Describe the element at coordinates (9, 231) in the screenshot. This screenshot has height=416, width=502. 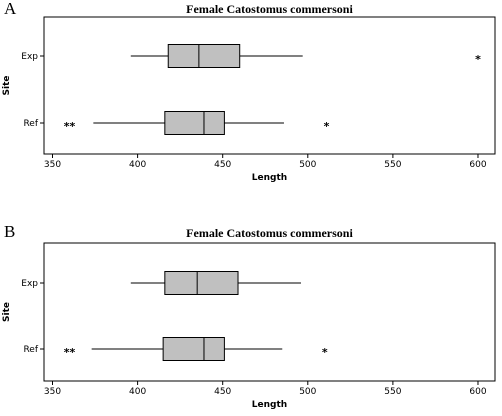
I see `panel-letter: B` at that location.